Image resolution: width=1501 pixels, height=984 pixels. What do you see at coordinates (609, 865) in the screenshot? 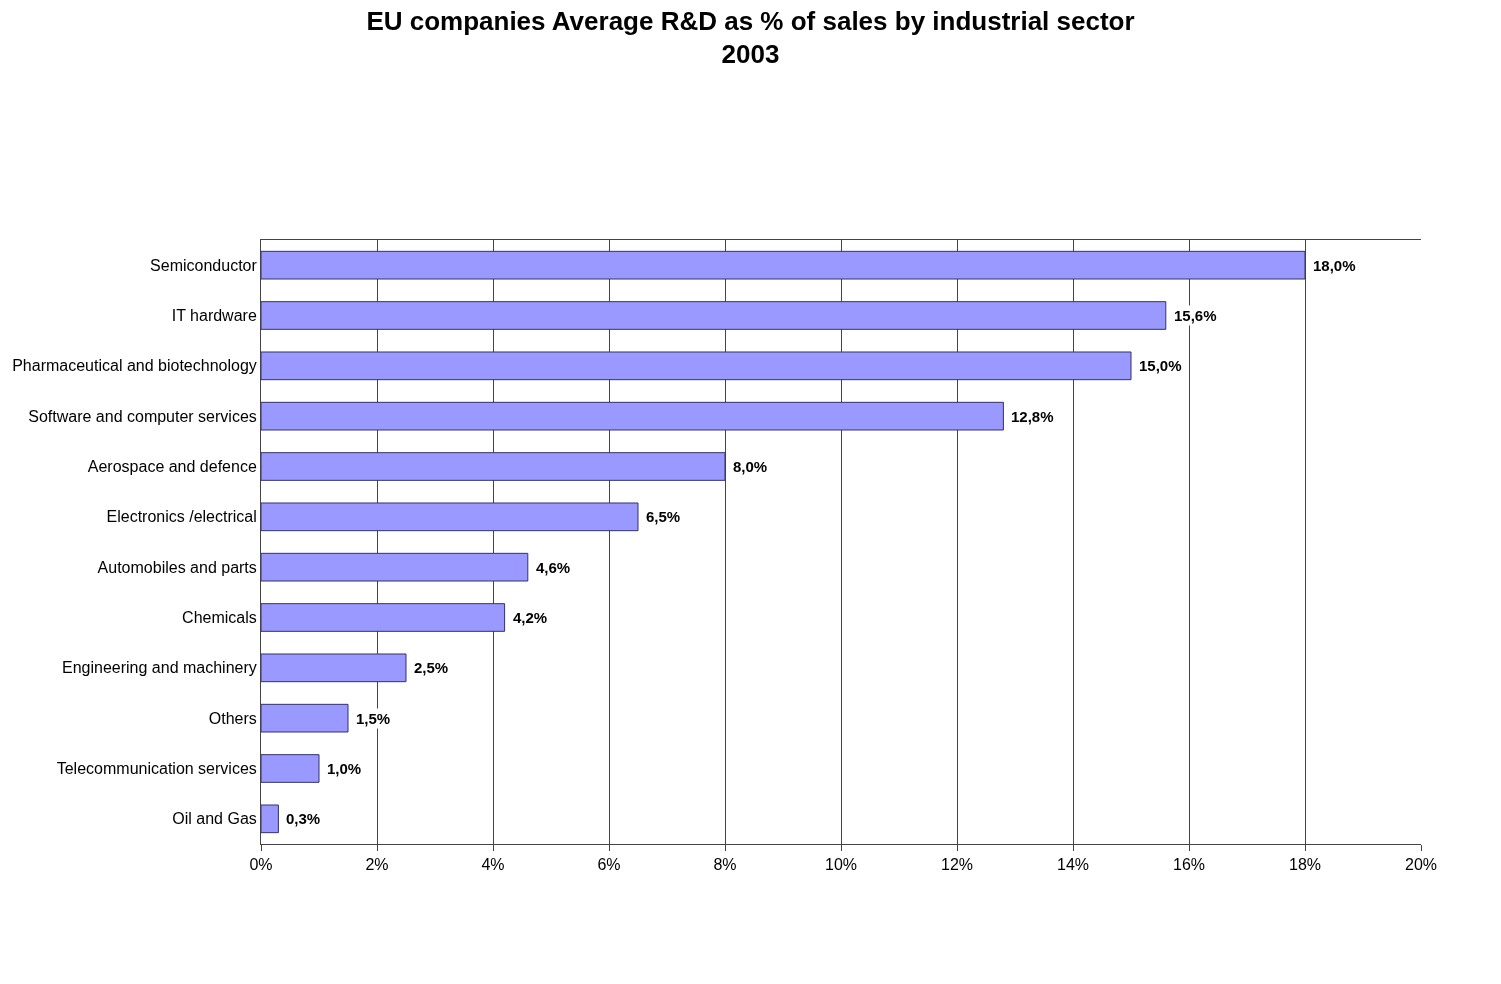
I see `x-tick-label: 6%` at bounding box center [609, 865].